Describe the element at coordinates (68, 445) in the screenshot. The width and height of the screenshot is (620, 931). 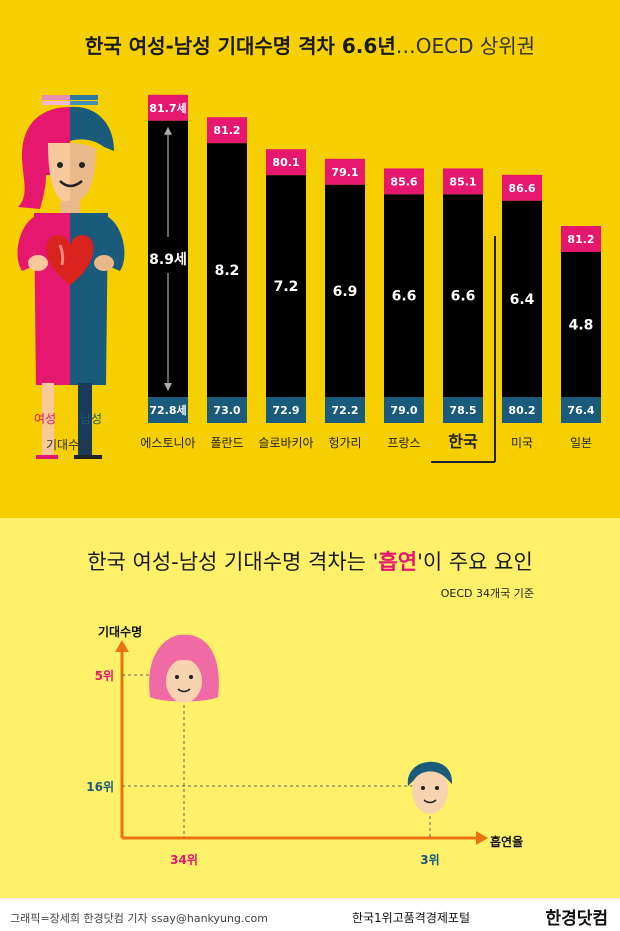
I see `legend-caption: 기대수명` at that location.